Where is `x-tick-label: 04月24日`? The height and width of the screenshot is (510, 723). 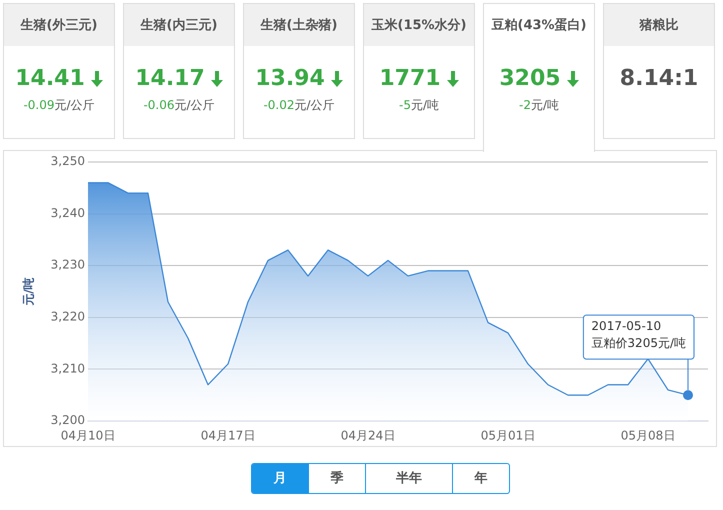
x-tick-label: 04月24日 is located at coordinates (368, 435).